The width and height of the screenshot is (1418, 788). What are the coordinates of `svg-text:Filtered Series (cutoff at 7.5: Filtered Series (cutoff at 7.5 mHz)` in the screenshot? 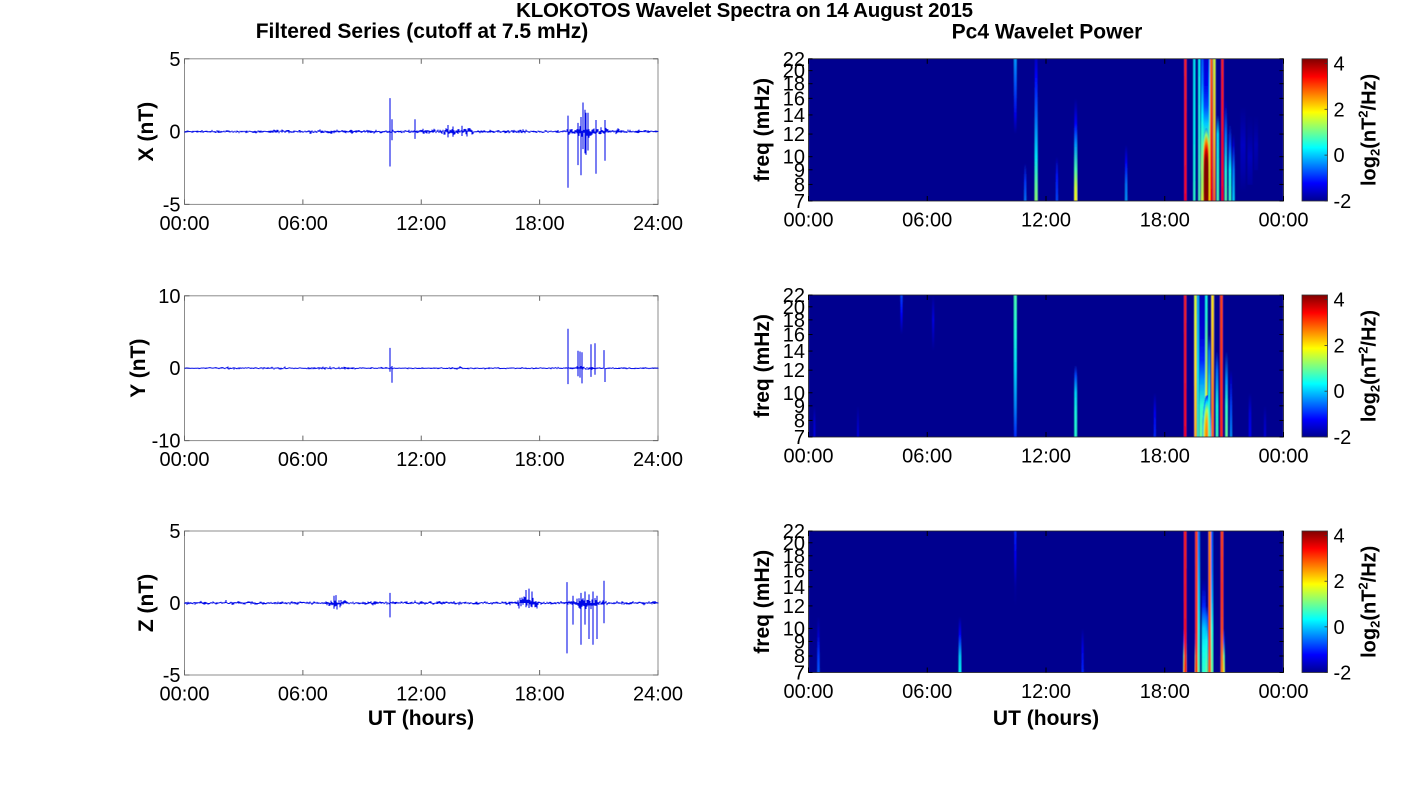 It's located at (422, 31).